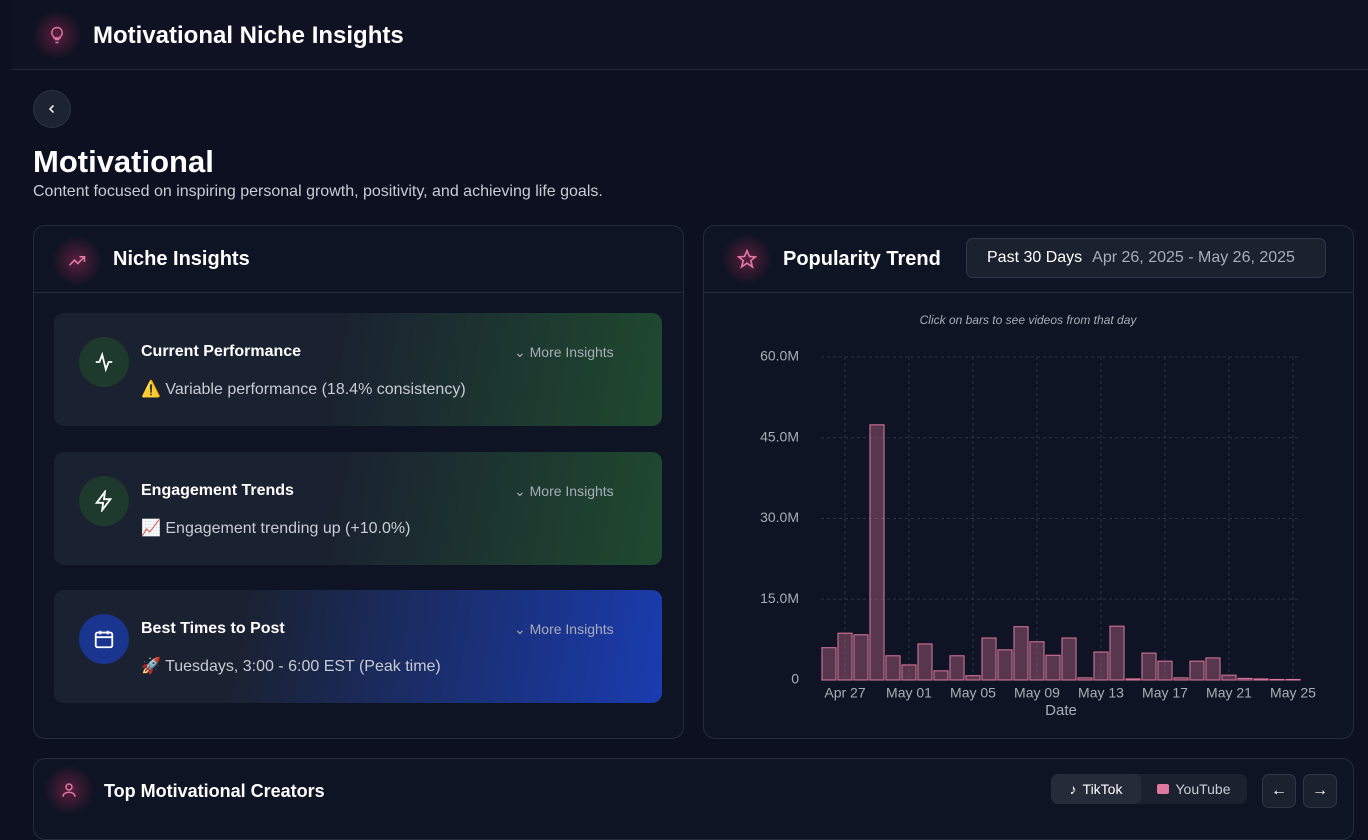 This screenshot has width=1368, height=840. What do you see at coordinates (52, 109) in the screenshot?
I see `back-button` at bounding box center [52, 109].